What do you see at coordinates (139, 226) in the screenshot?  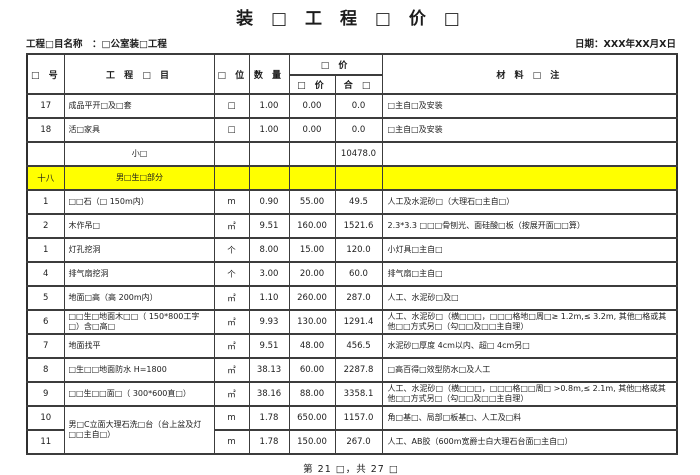 I see `cell-project: 木作吊□` at bounding box center [139, 226].